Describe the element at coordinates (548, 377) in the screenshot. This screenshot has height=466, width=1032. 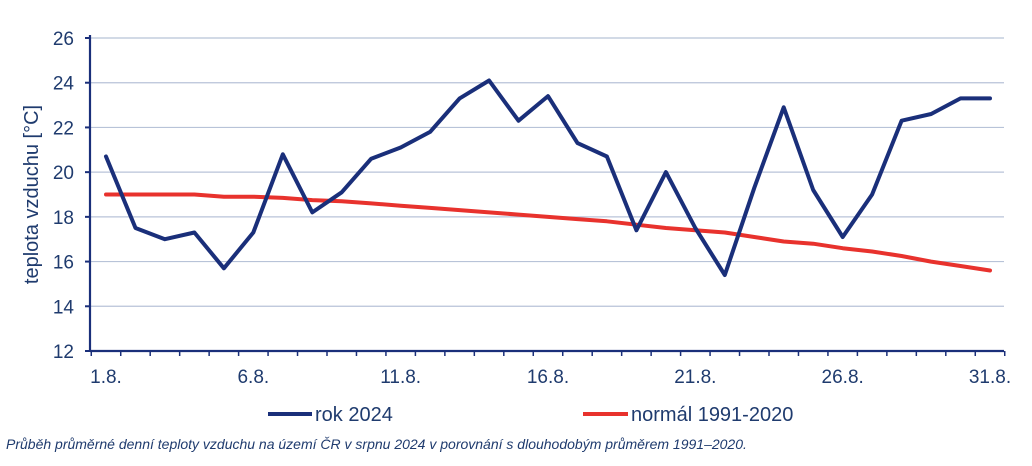
I see `x-tick-label: 16.8.` at that location.